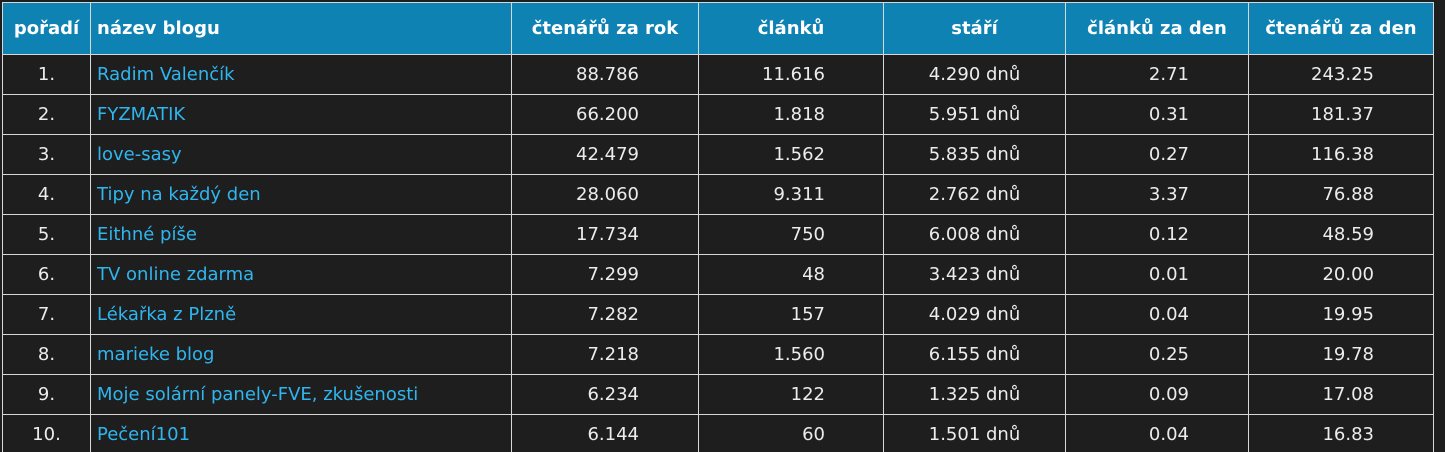 The height and width of the screenshot is (452, 1445). What do you see at coordinates (46, 354) in the screenshot?
I see `cell-rank: 8.` at bounding box center [46, 354].